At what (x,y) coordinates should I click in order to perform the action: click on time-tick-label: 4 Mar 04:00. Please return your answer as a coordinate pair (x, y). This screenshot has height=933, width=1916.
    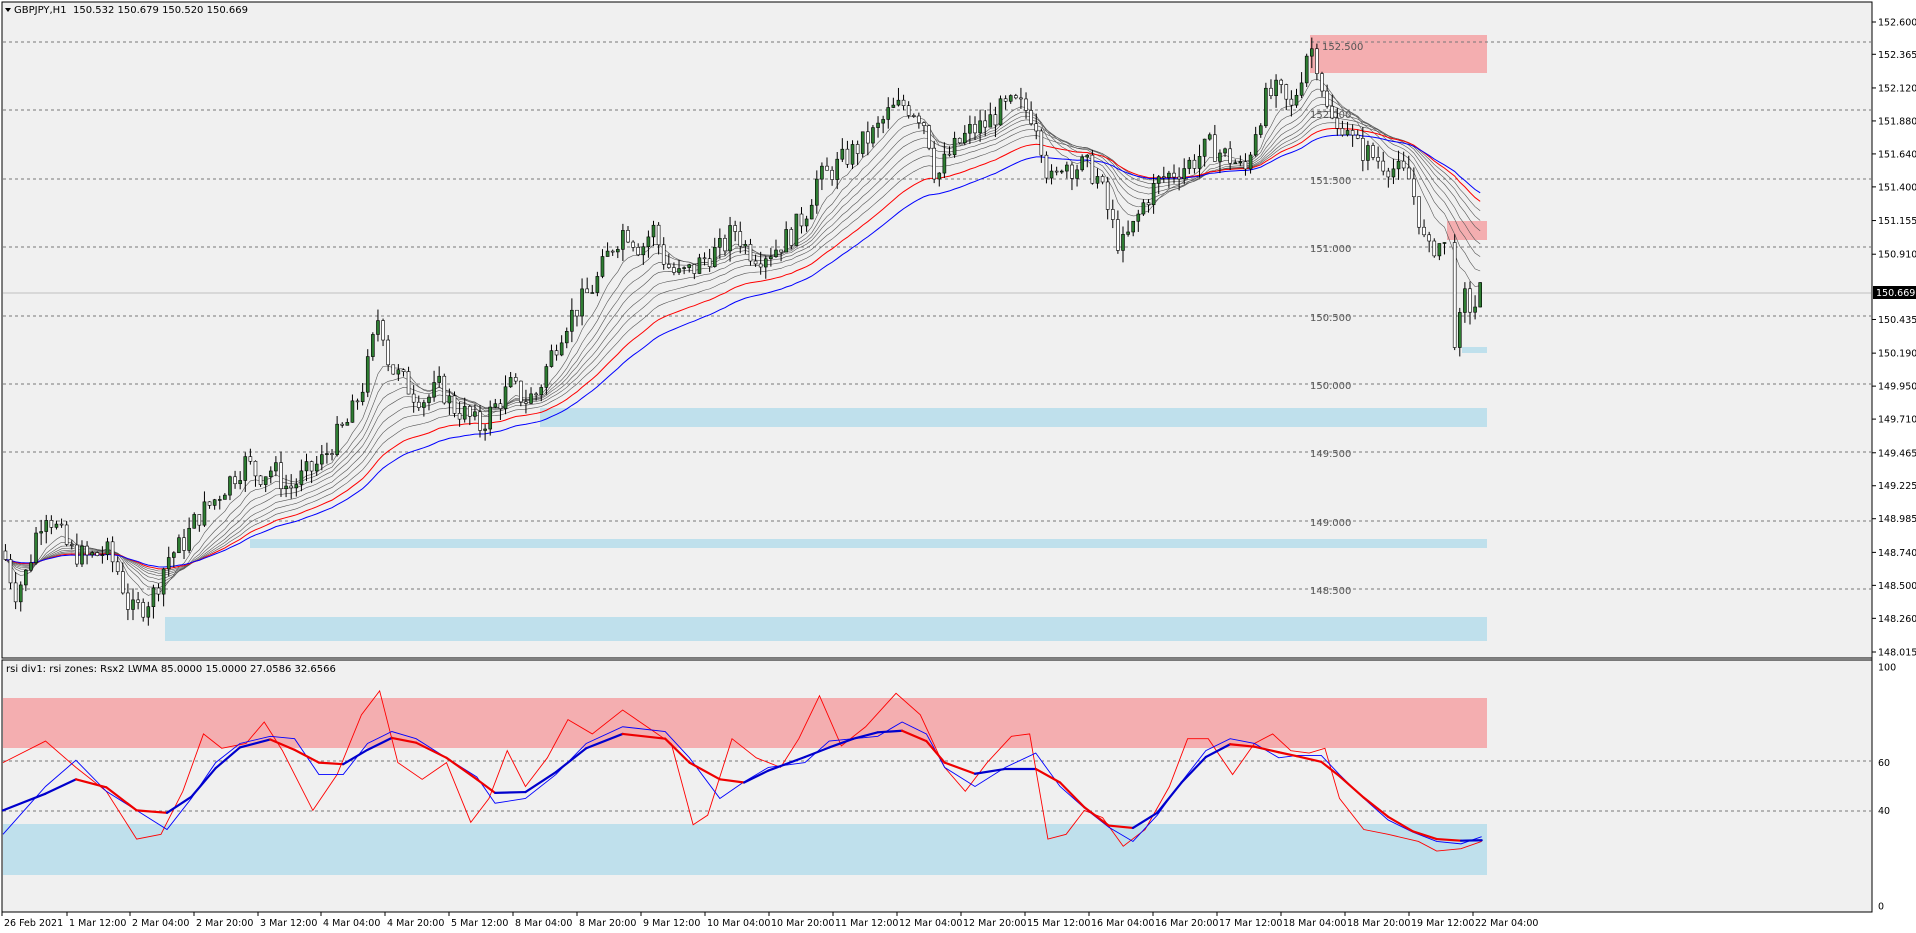
    Looking at the image, I should click on (351, 923).